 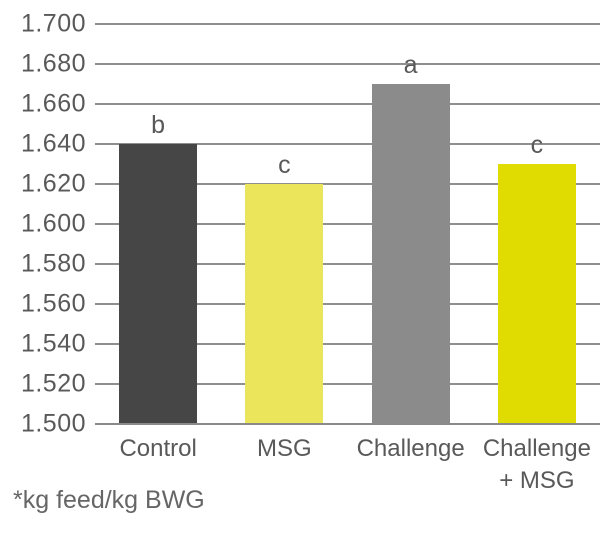 I want to click on significance-letter-control: b, so click(x=158, y=125).